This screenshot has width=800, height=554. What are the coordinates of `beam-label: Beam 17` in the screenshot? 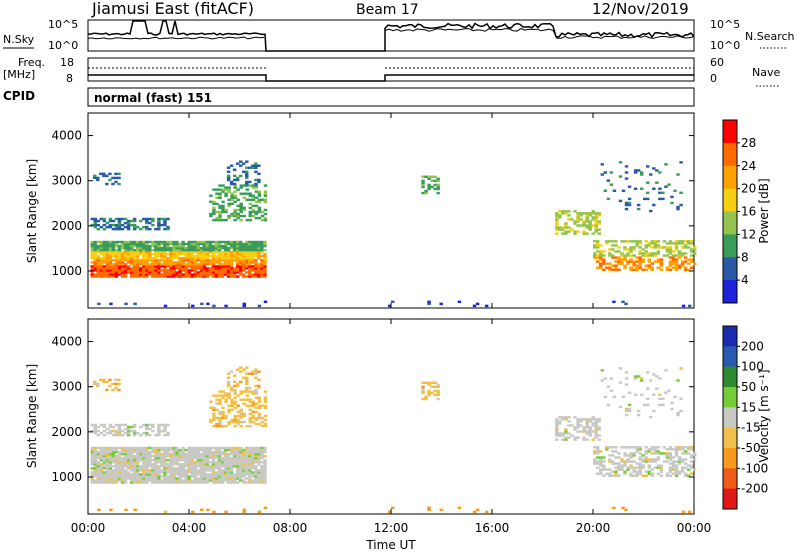 It's located at (387, 10).